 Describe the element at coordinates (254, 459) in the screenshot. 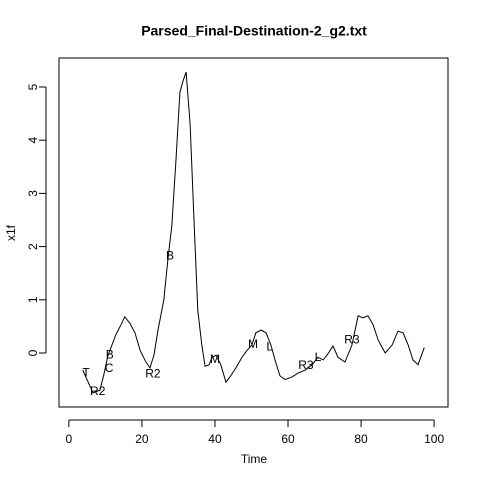

I see `x-axis-label: Time` at that location.